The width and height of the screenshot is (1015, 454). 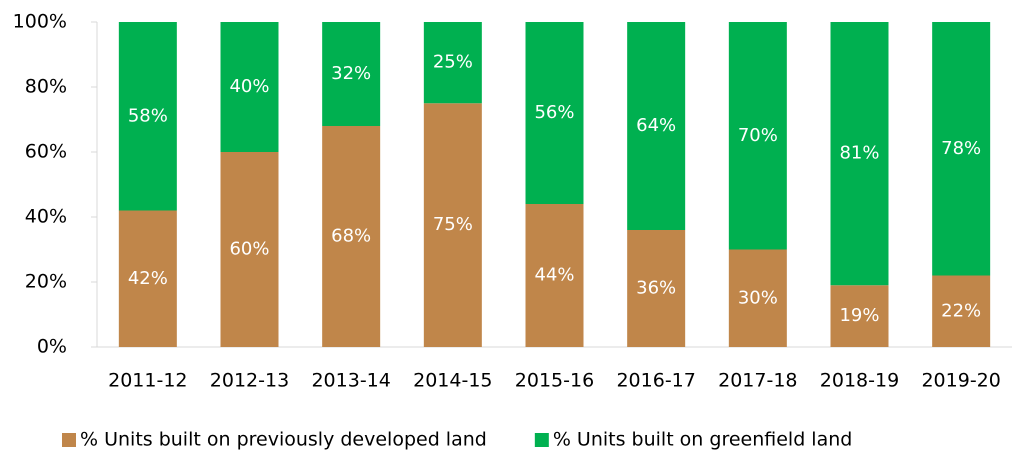 I want to click on value-label: 32%, so click(x=351, y=73).